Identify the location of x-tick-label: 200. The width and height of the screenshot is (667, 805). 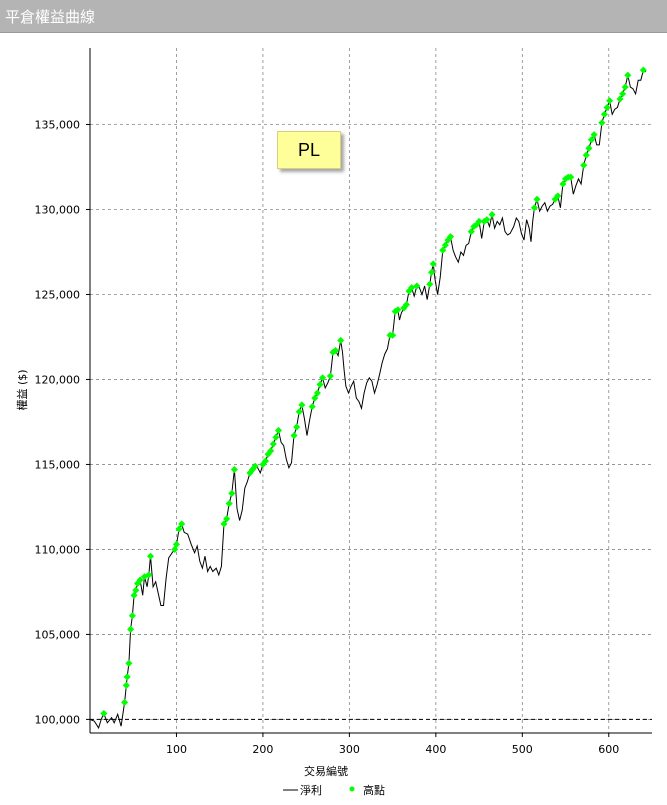
(262, 749).